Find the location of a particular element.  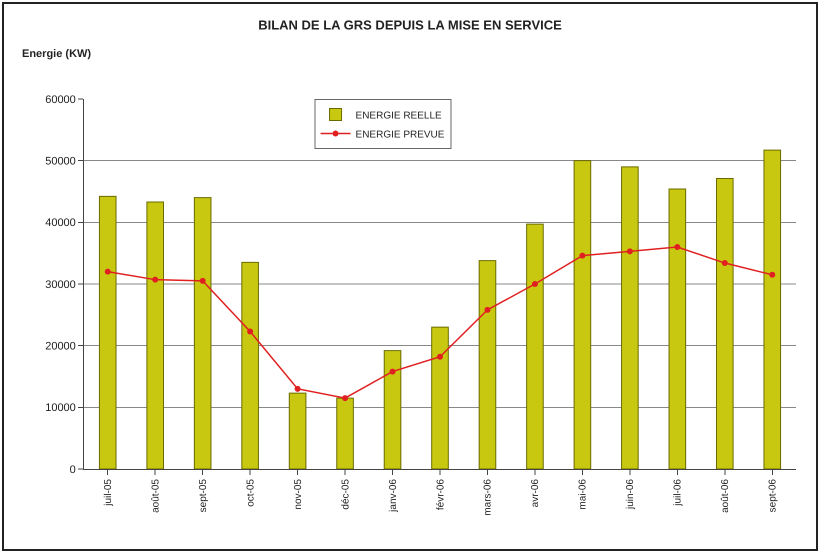

x-tick-label: avr-06 is located at coordinates (536, 493).